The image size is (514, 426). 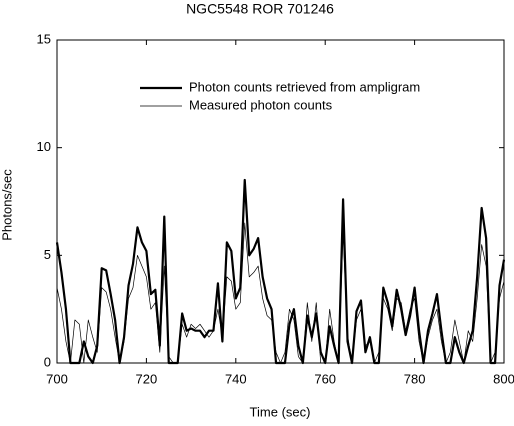 I want to click on x-tick-label: 720, so click(x=147, y=378).